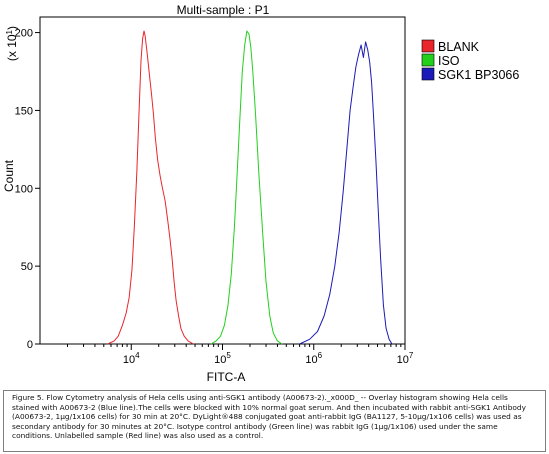 This screenshot has height=454, width=549. I want to click on series-line-iso, so click(246, 187).